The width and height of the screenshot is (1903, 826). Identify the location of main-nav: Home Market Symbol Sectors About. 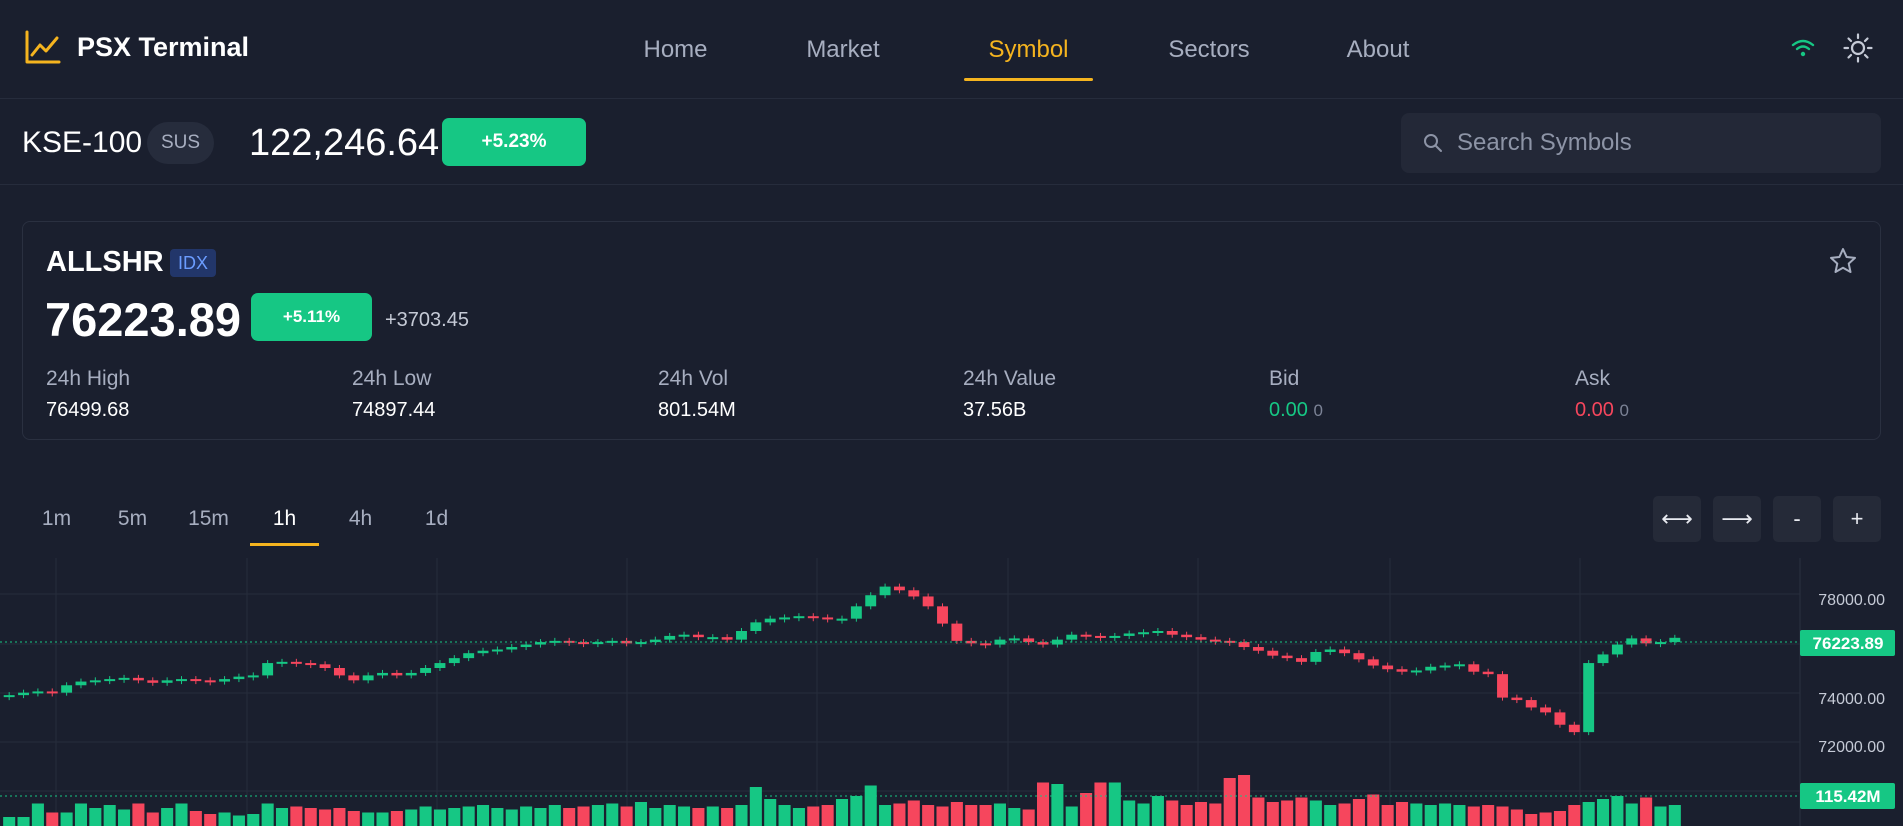
(1026, 49).